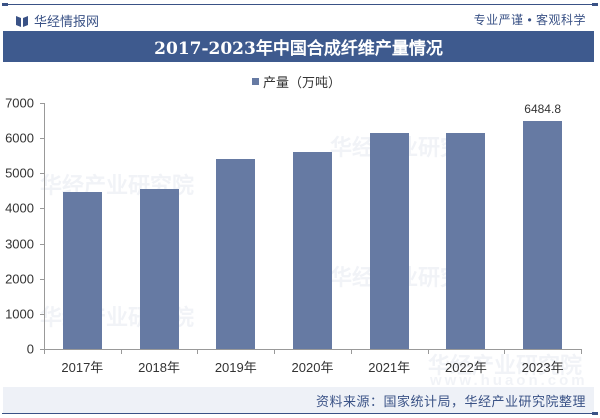 This screenshot has height=418, width=600. What do you see at coordinates (19, 279) in the screenshot?
I see `y-tick-label: 2000` at bounding box center [19, 279].